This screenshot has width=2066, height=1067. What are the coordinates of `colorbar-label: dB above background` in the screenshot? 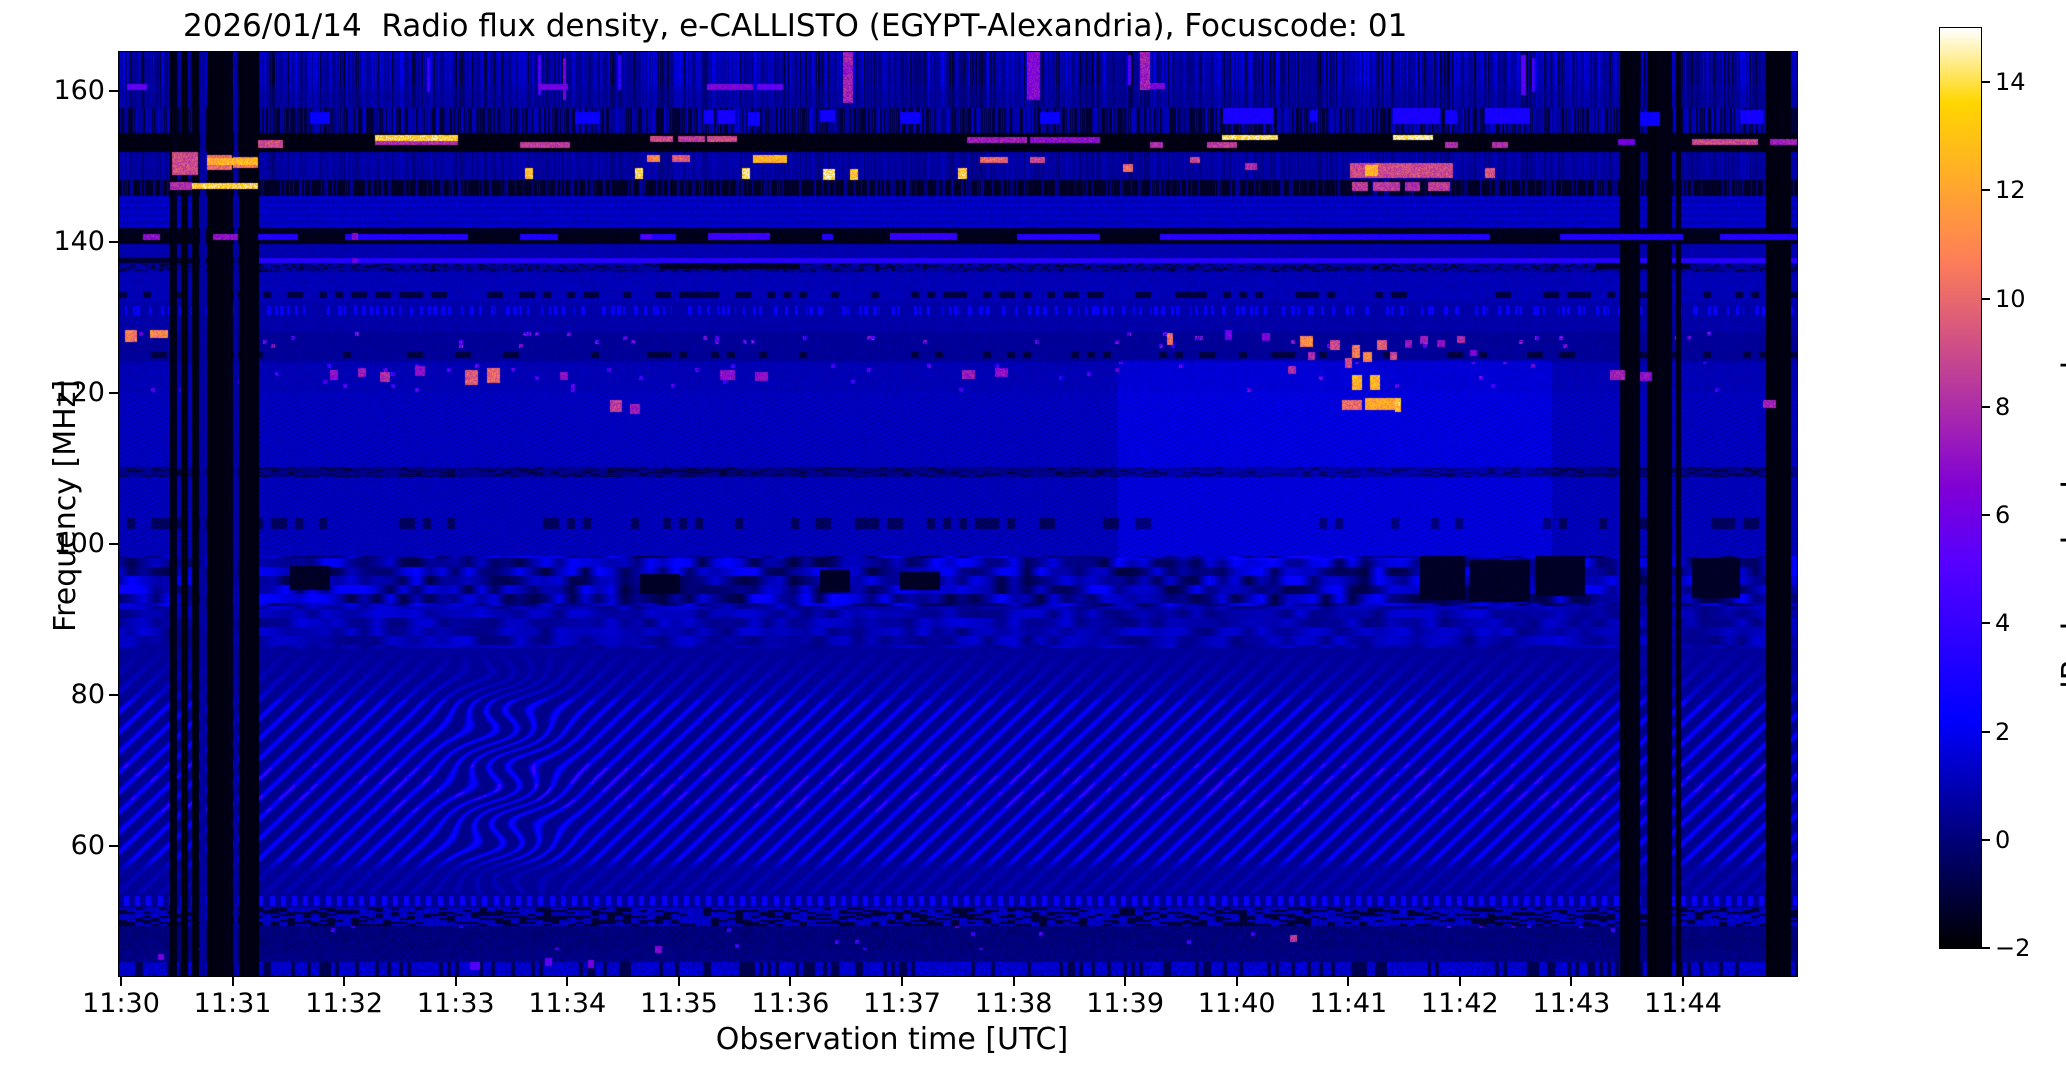 It's located at (2061, 530).